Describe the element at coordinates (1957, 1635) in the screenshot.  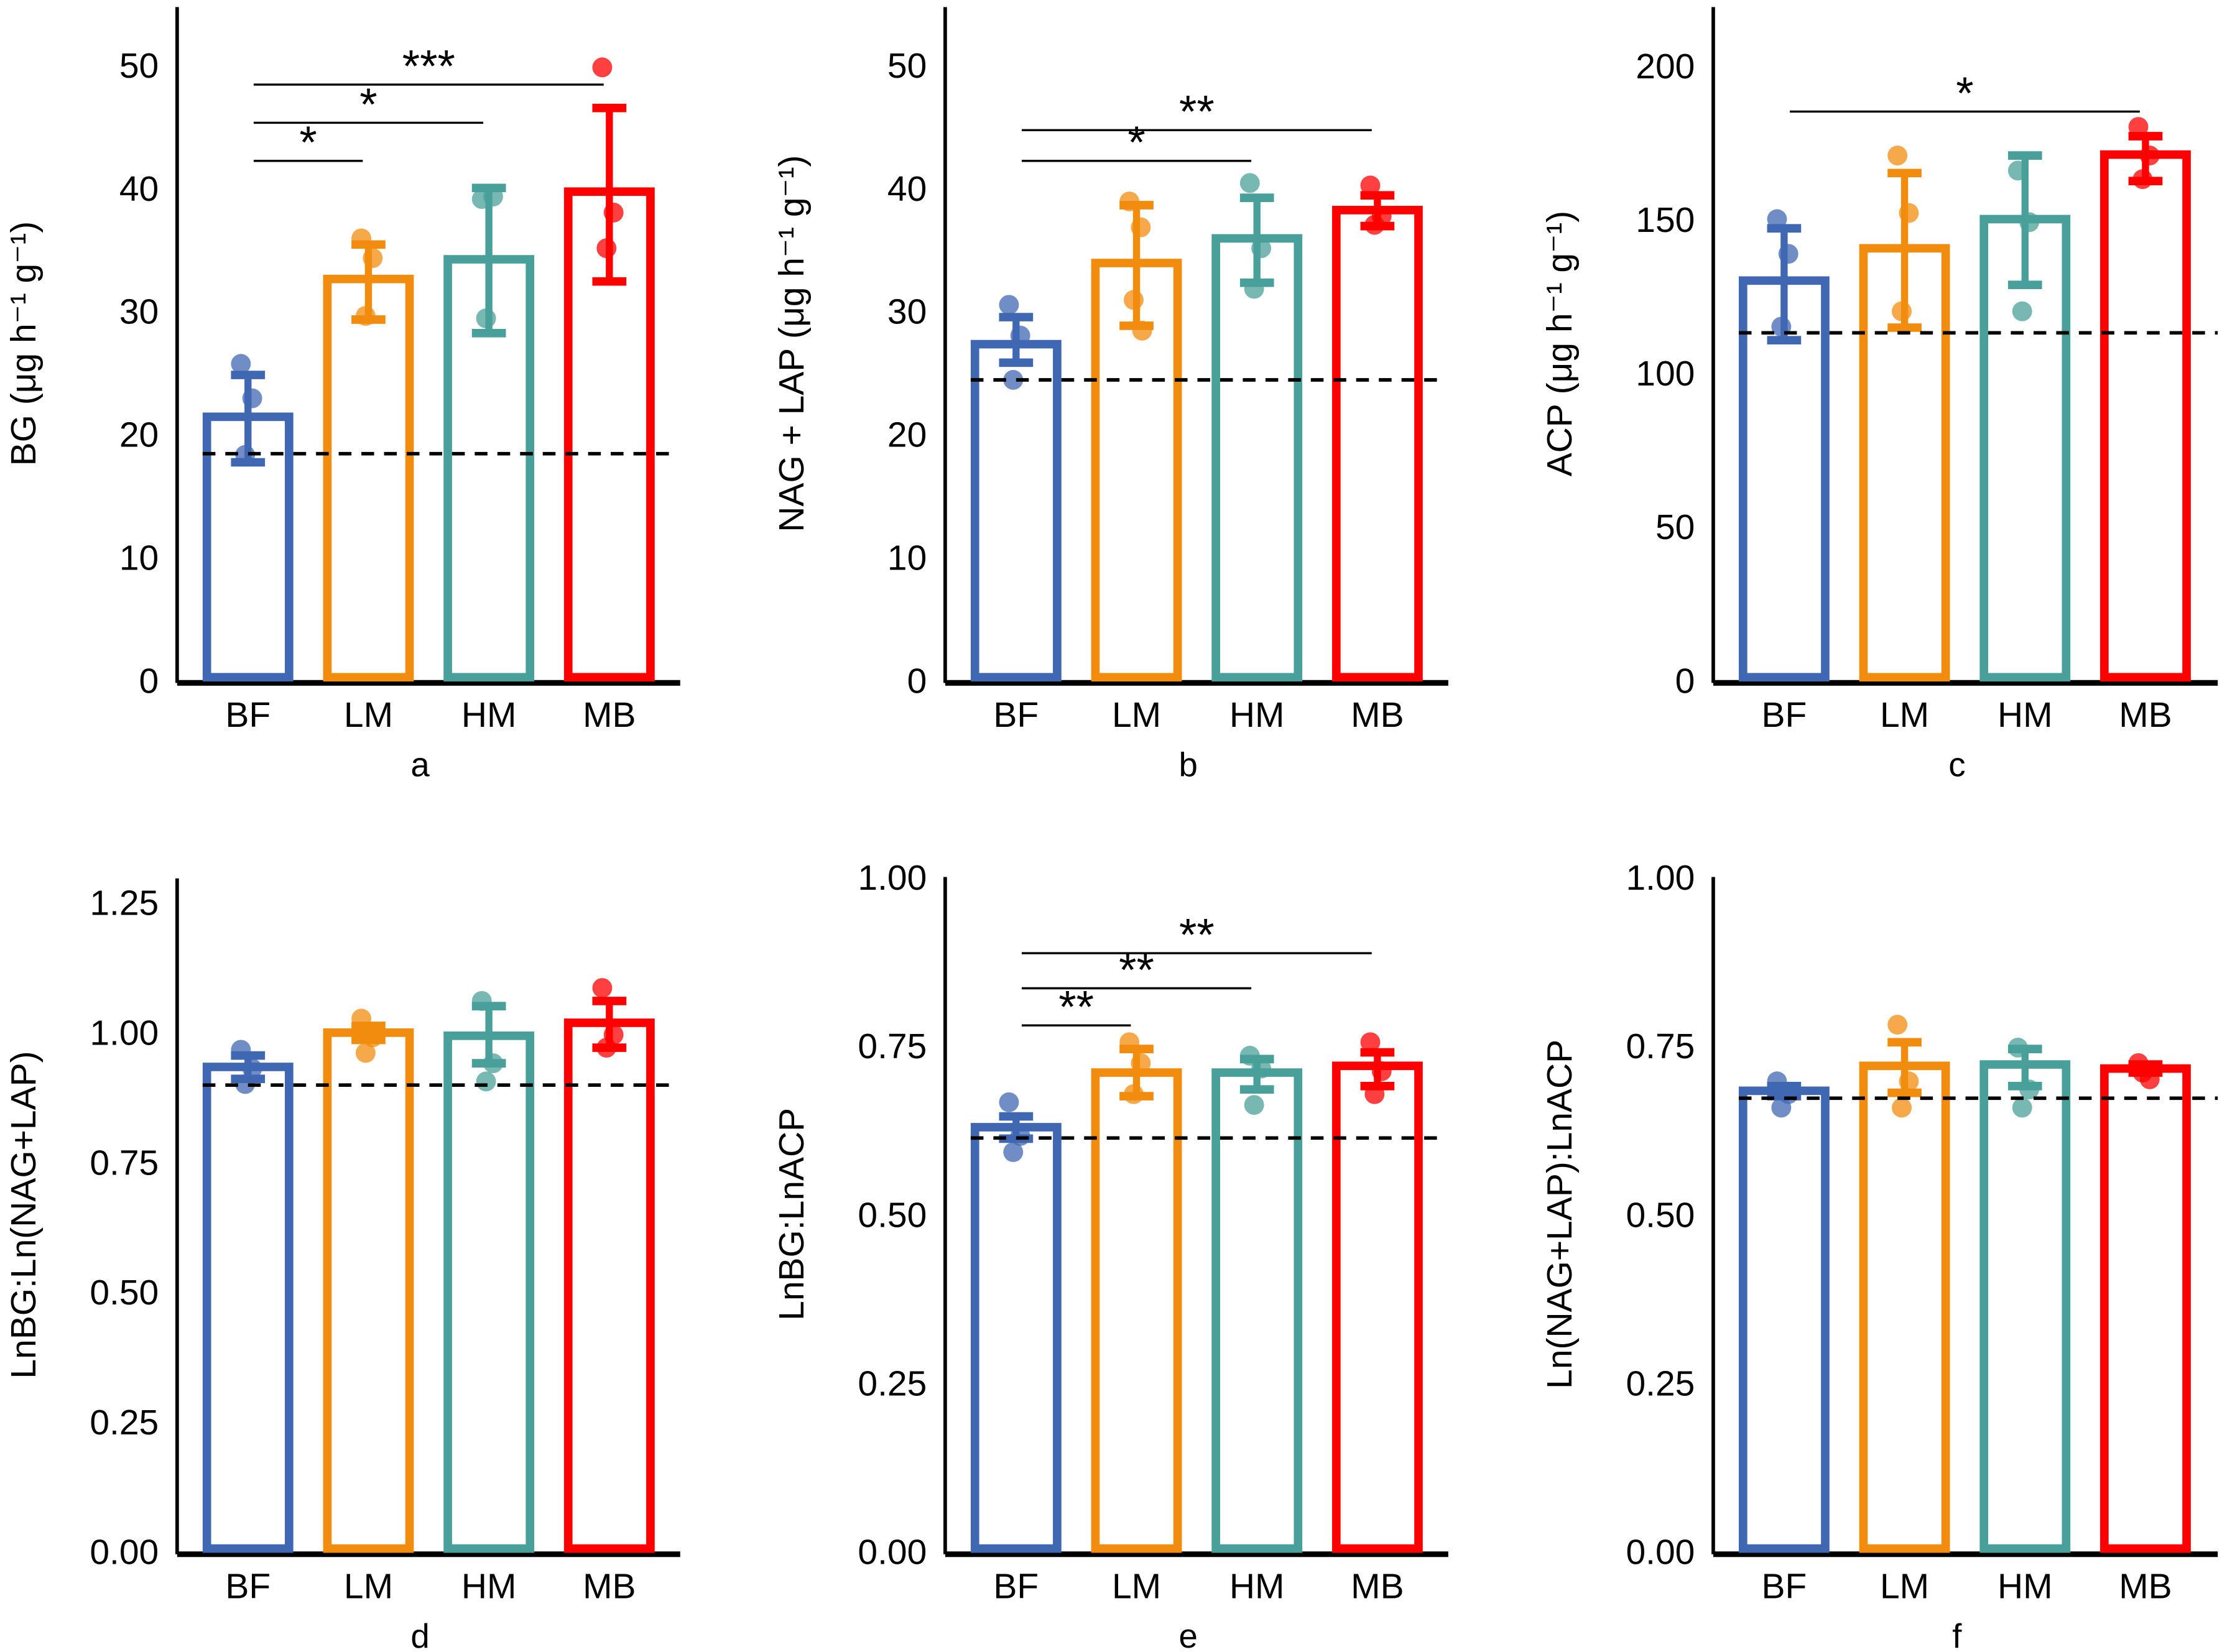
I see `panel-label: f` at that location.